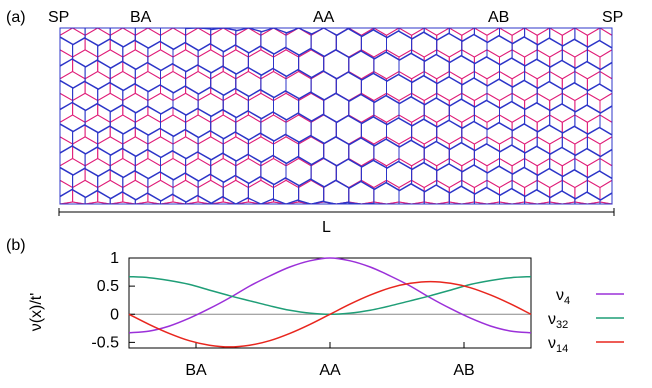 This screenshot has width=652, height=388. I want to click on y-tick-label: -0.5, so click(105, 342).